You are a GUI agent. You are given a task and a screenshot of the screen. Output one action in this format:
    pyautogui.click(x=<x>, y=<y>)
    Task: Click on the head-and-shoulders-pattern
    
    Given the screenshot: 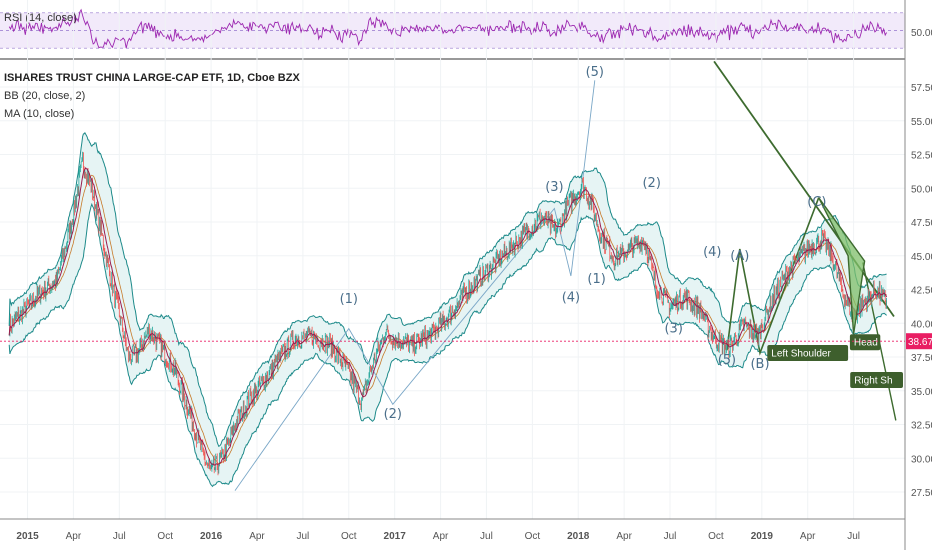 What is the action you would take?
    pyautogui.click(x=842, y=266)
    